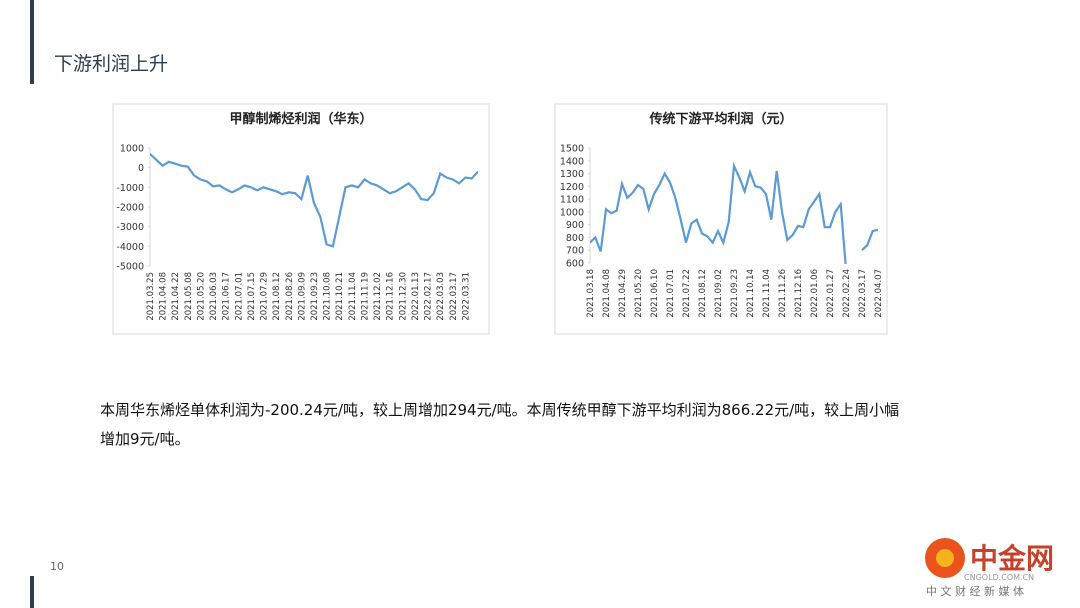 The width and height of the screenshot is (1080, 608). I want to click on y-tick-label: 600, so click(575, 264).